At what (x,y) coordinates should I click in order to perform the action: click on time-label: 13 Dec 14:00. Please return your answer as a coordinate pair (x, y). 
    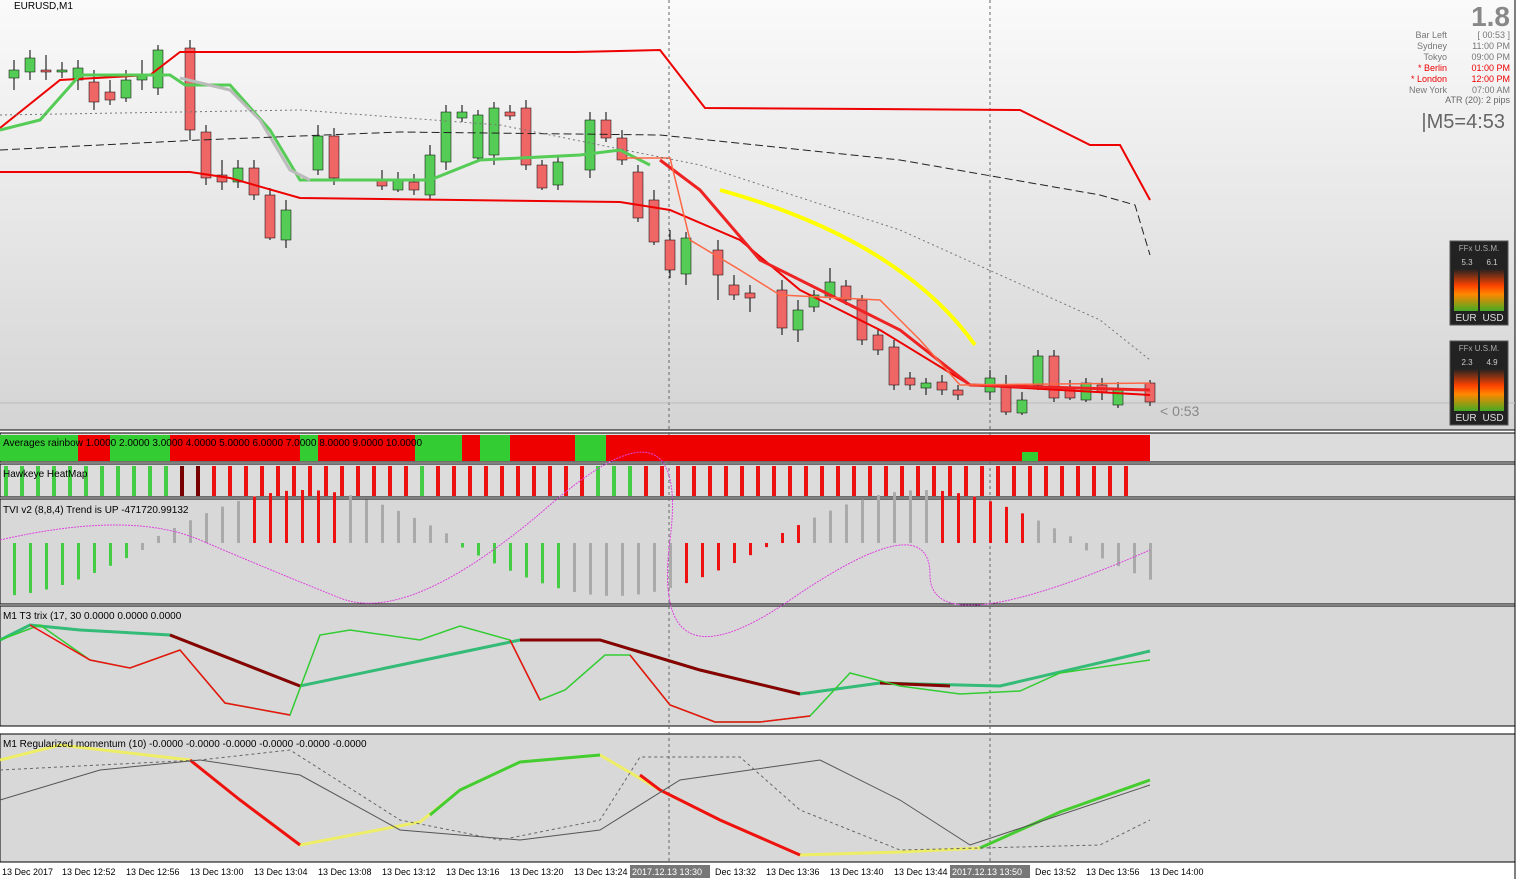
    Looking at the image, I should click on (1177, 872).